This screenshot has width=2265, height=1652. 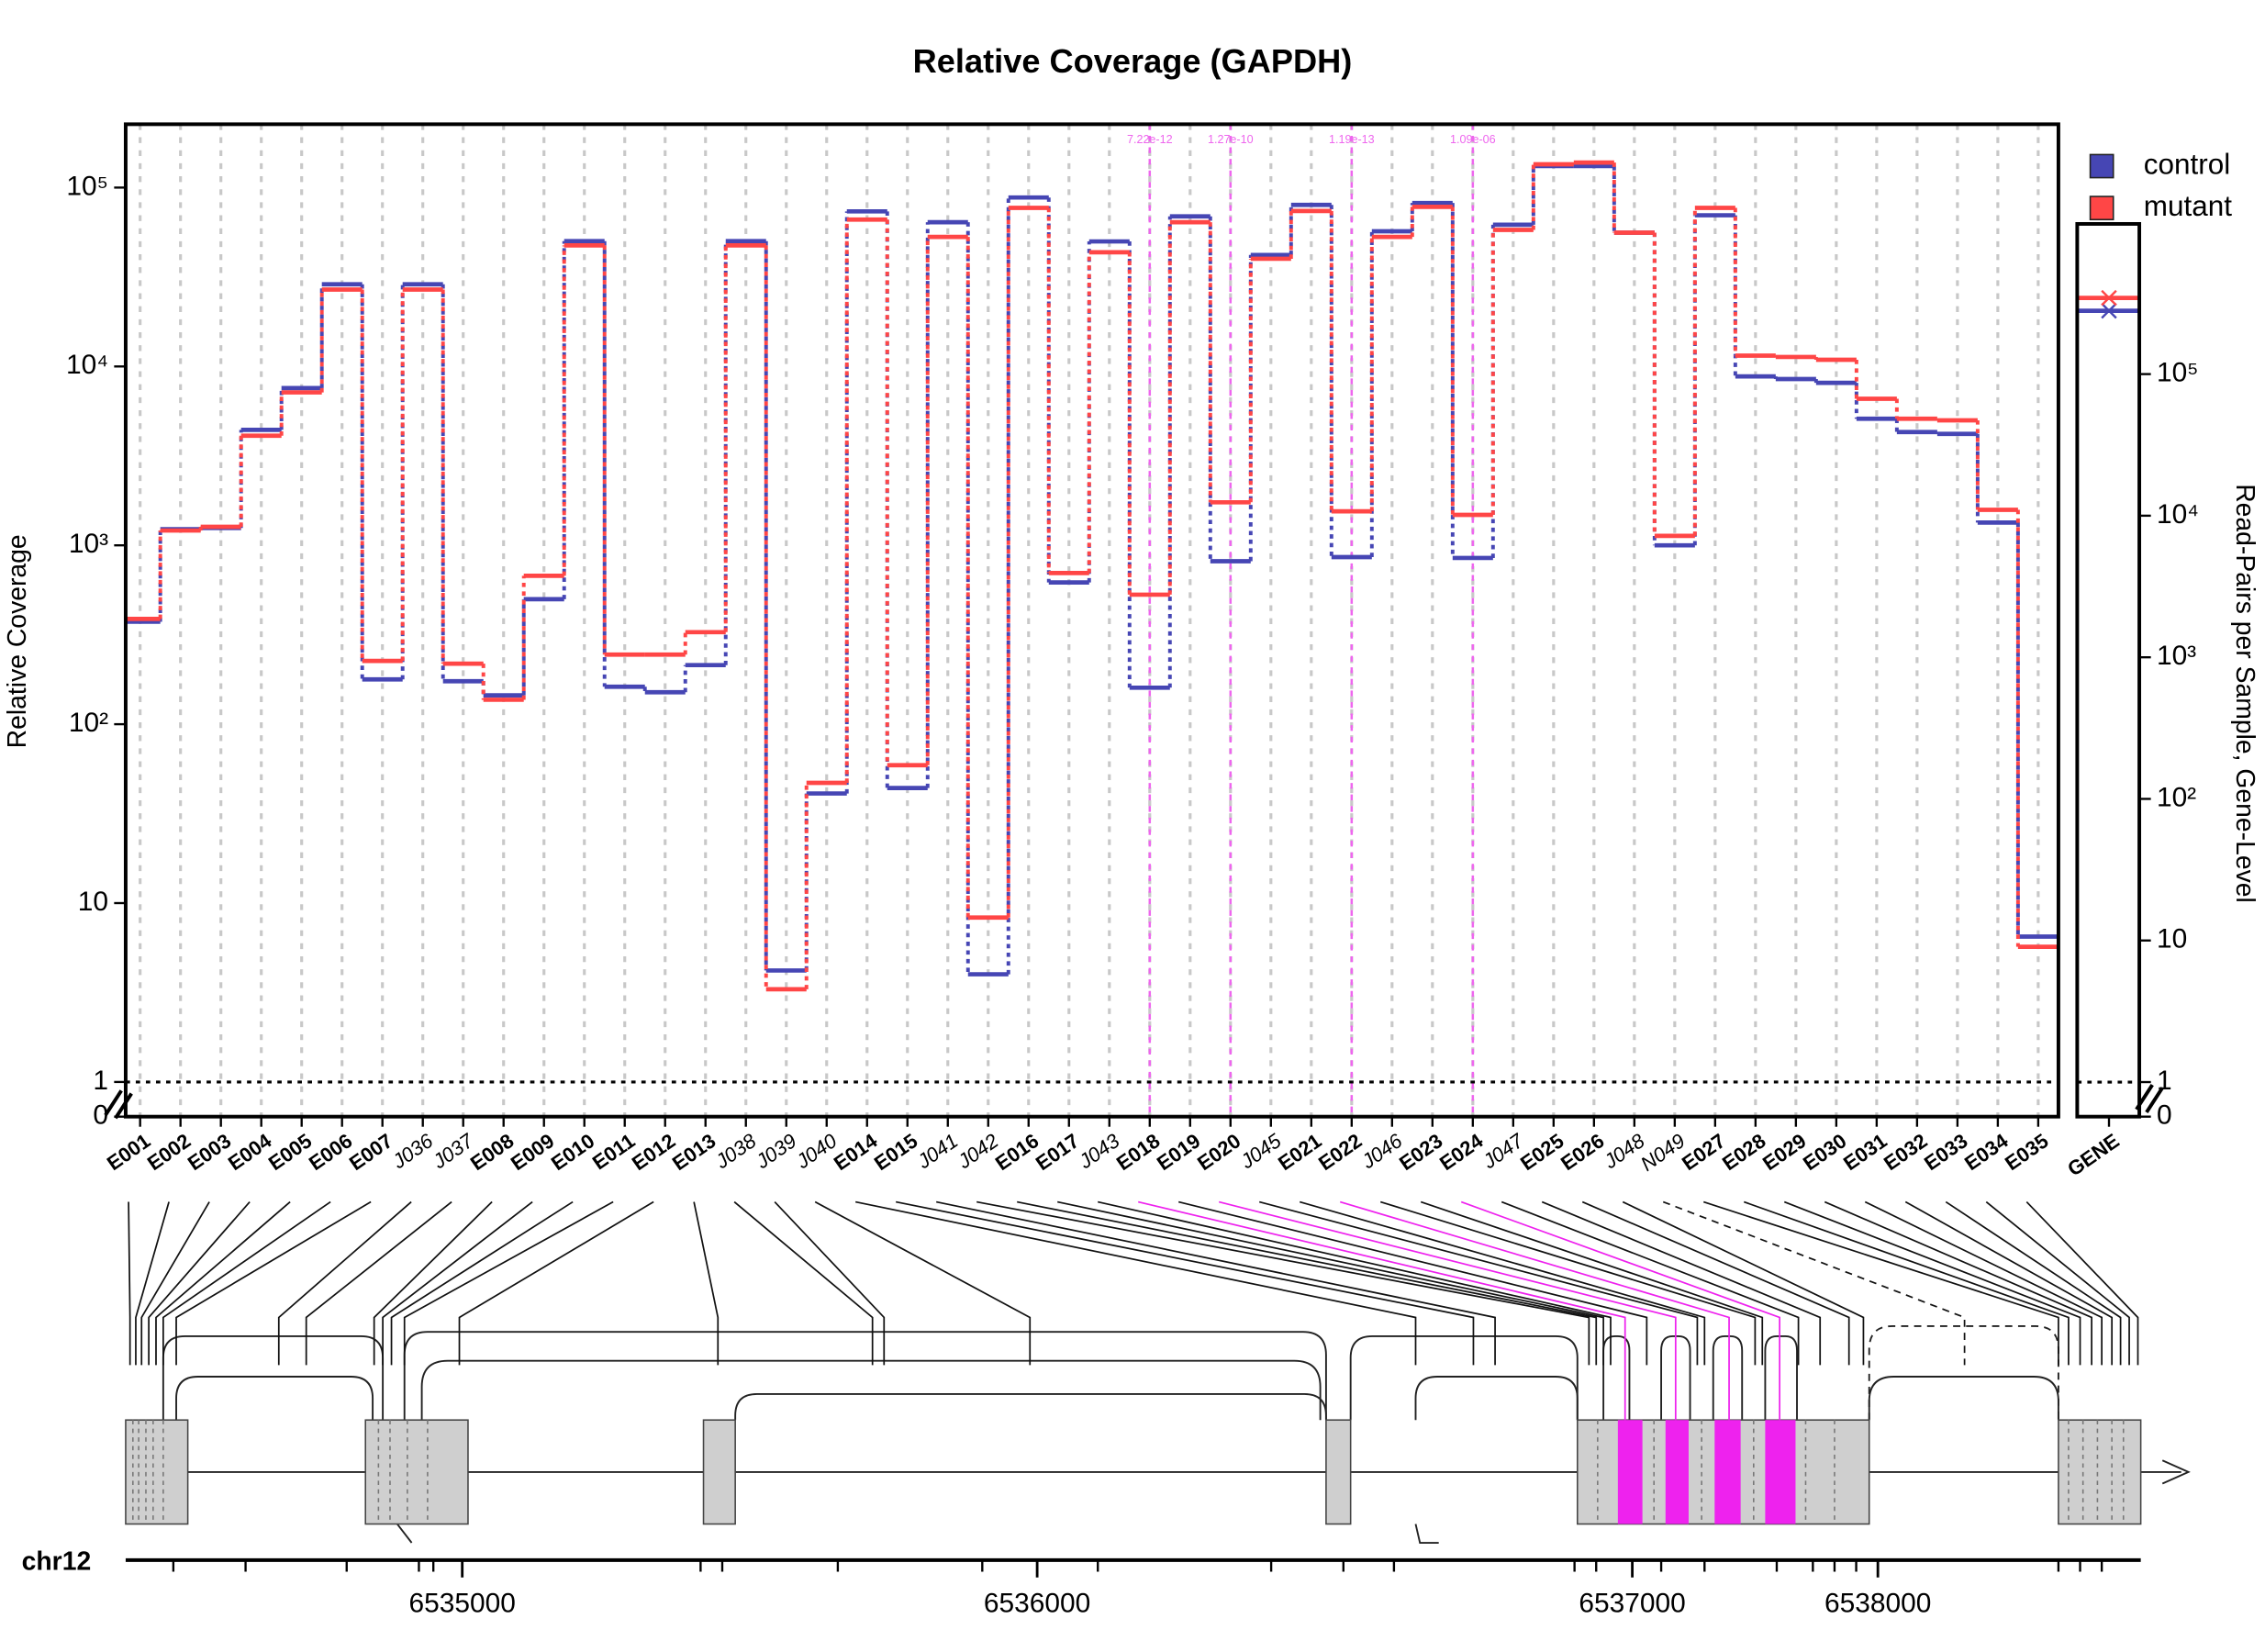 What do you see at coordinates (2176, 656) in the screenshot?
I see `y2-tick-label: 10³` at bounding box center [2176, 656].